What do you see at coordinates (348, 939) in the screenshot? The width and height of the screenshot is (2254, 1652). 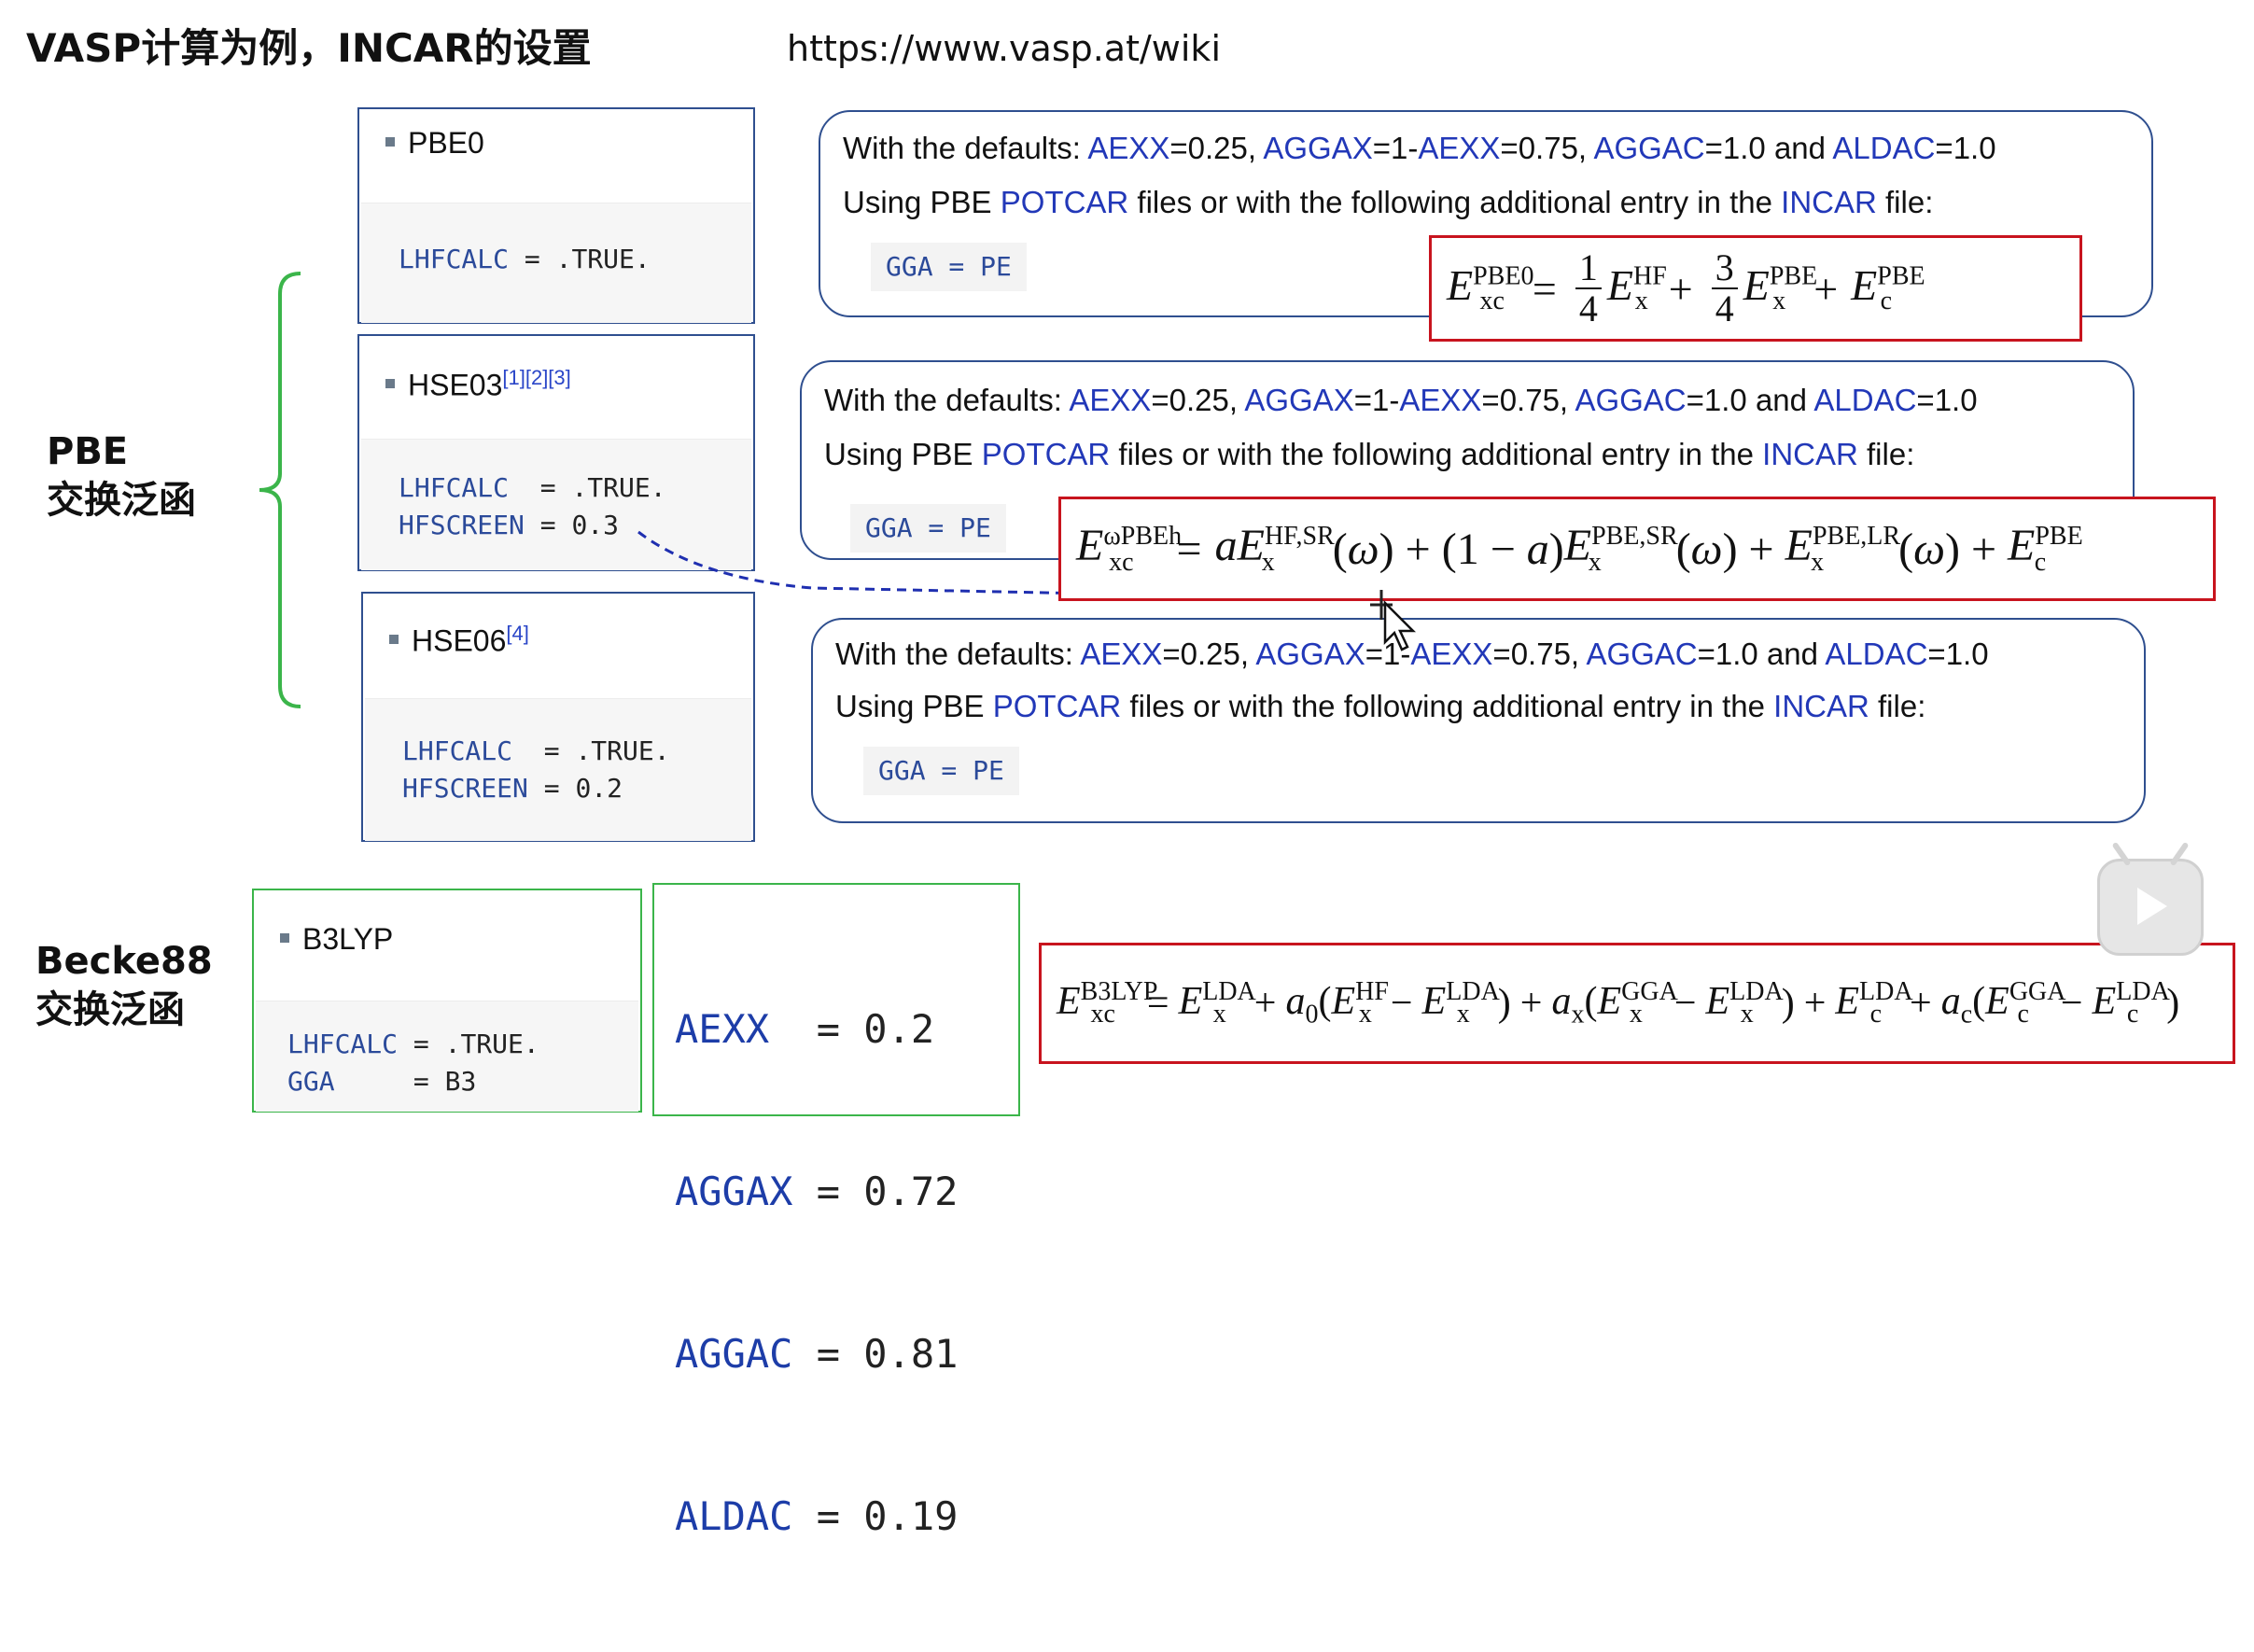 I see `b3lyp-name: B3LYP` at bounding box center [348, 939].